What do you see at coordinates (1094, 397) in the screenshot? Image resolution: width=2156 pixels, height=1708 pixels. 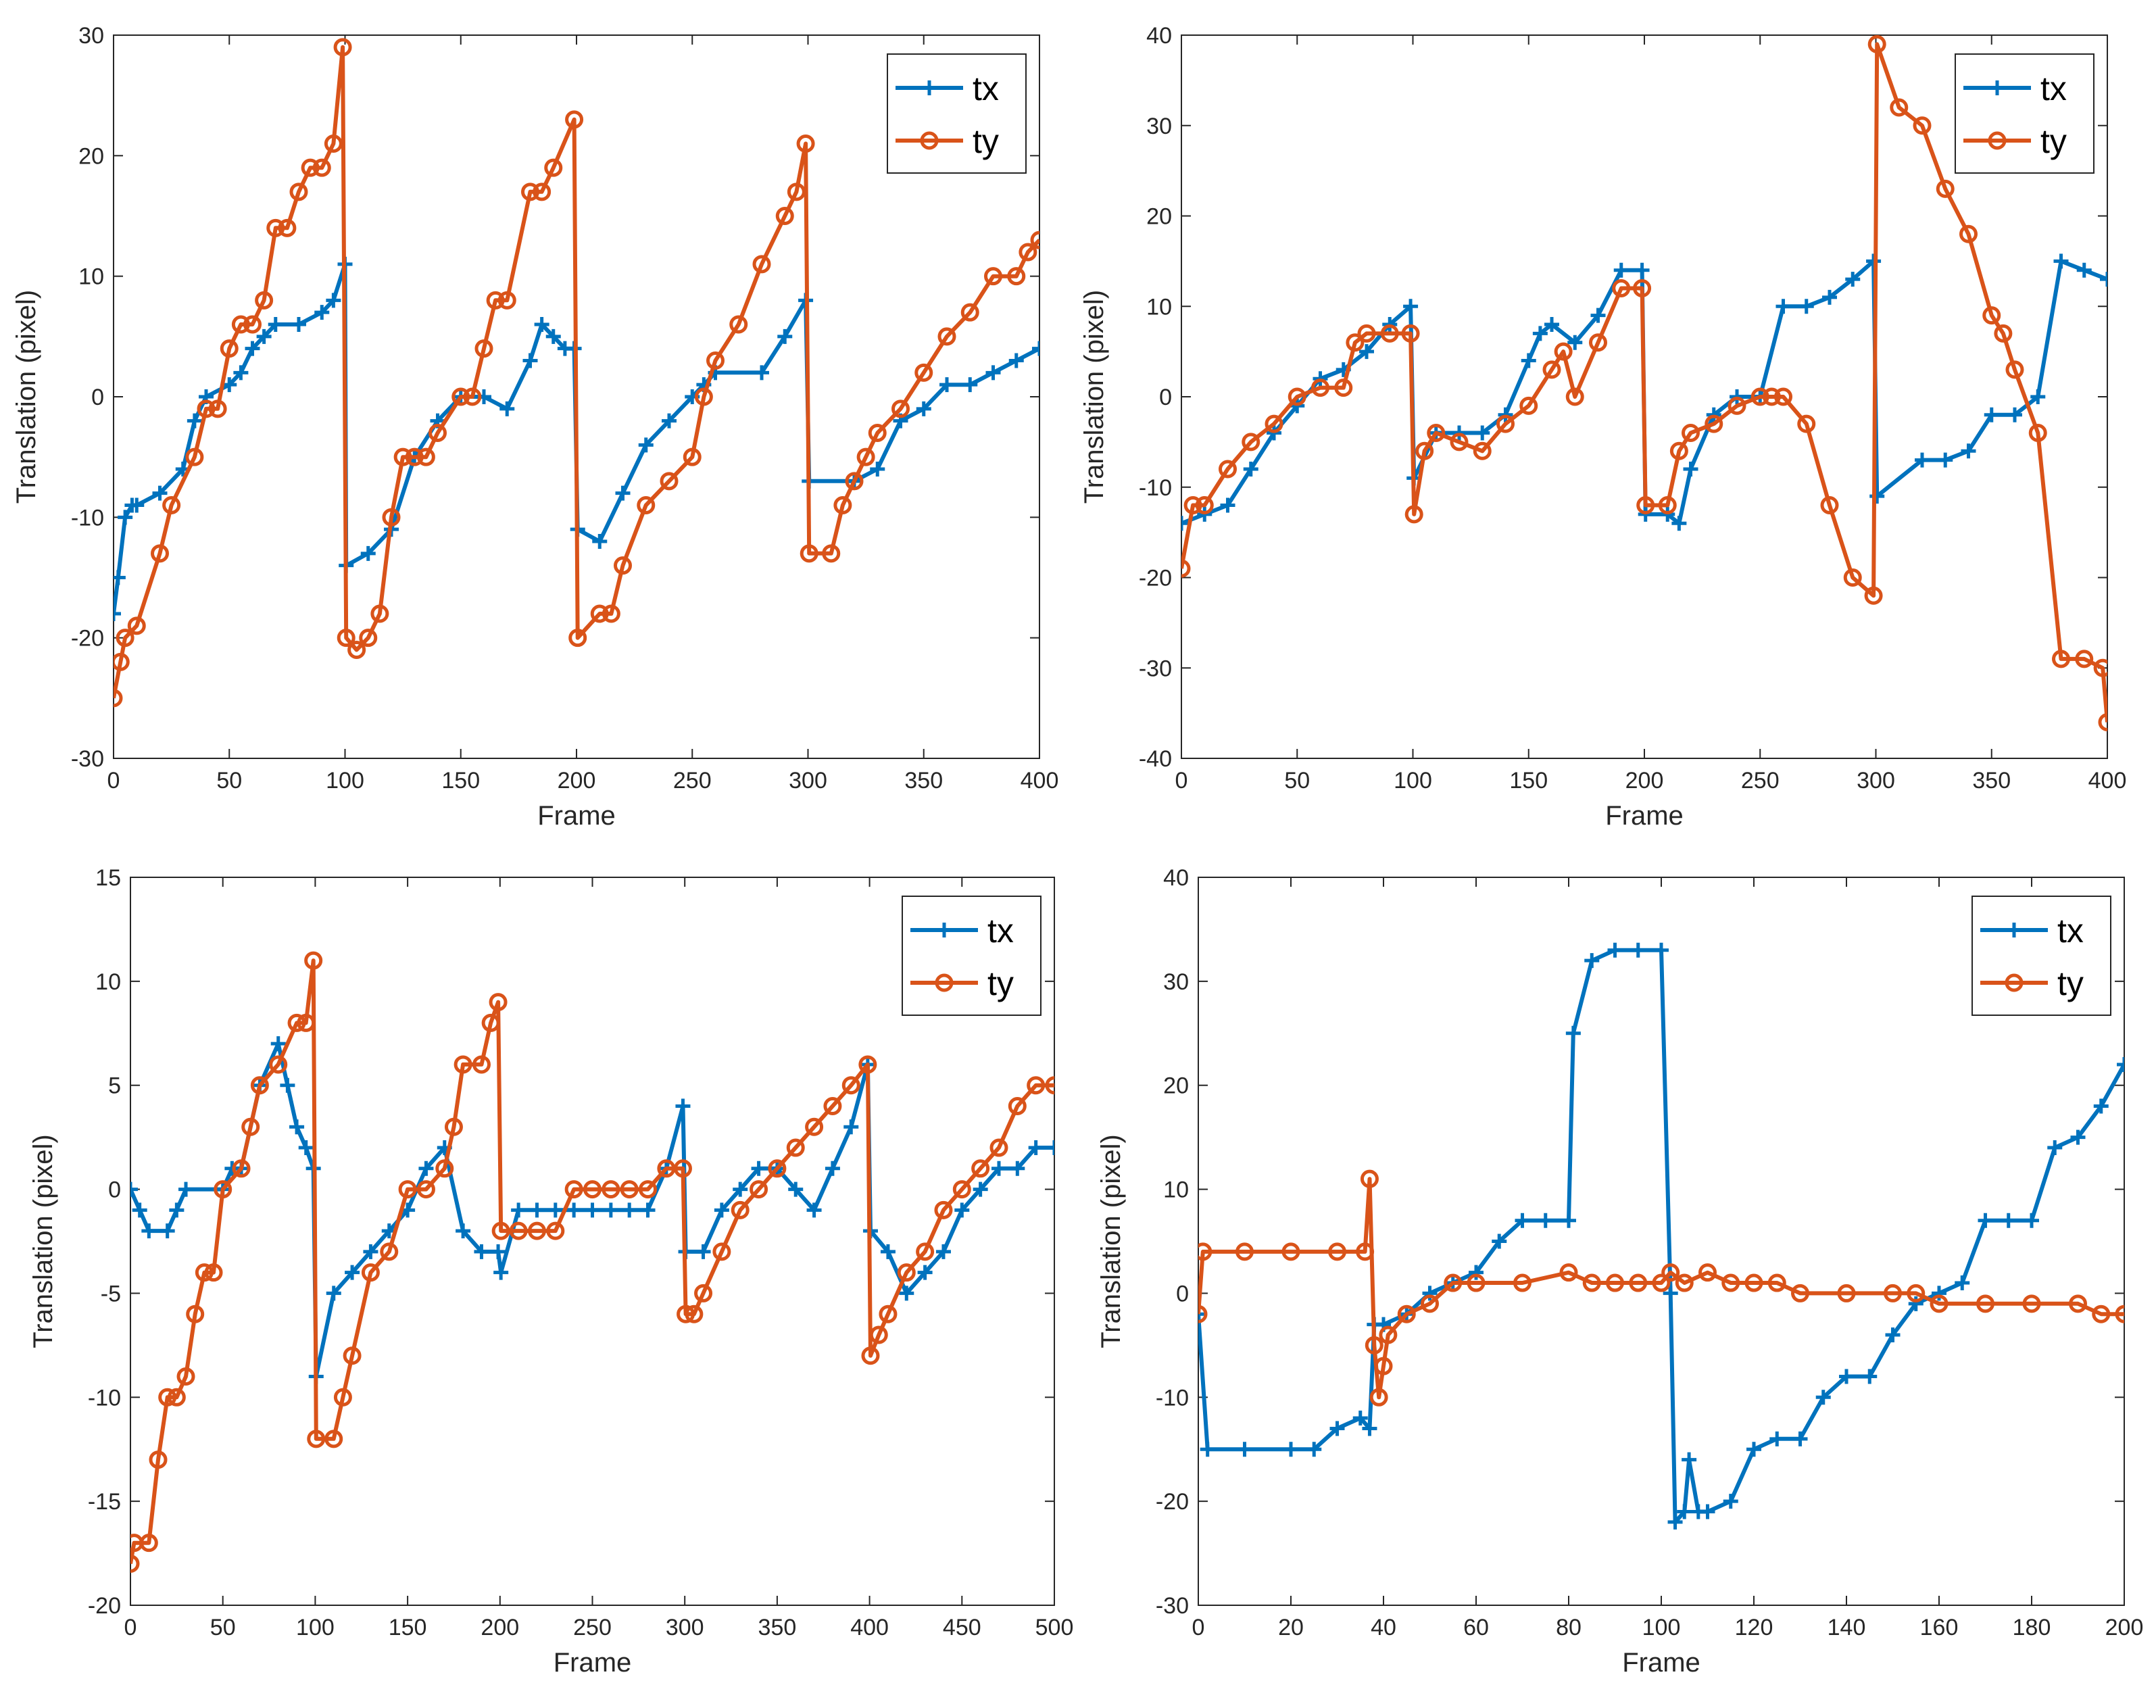 I see `y-axis-label: Translation (pixel)` at bounding box center [1094, 397].